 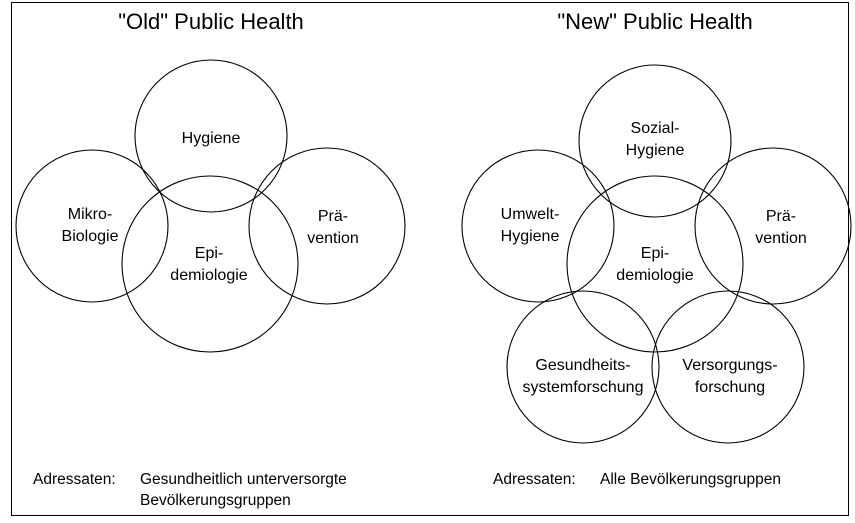 I want to click on old-hygiene-circle, so click(x=211, y=136).